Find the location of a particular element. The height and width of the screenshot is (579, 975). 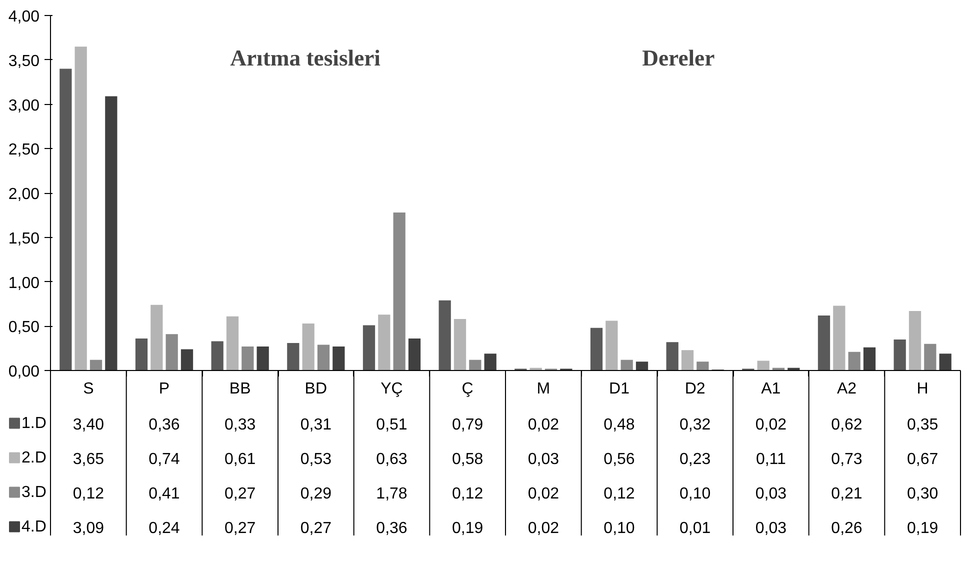

data-label: 0,29 is located at coordinates (316, 493).